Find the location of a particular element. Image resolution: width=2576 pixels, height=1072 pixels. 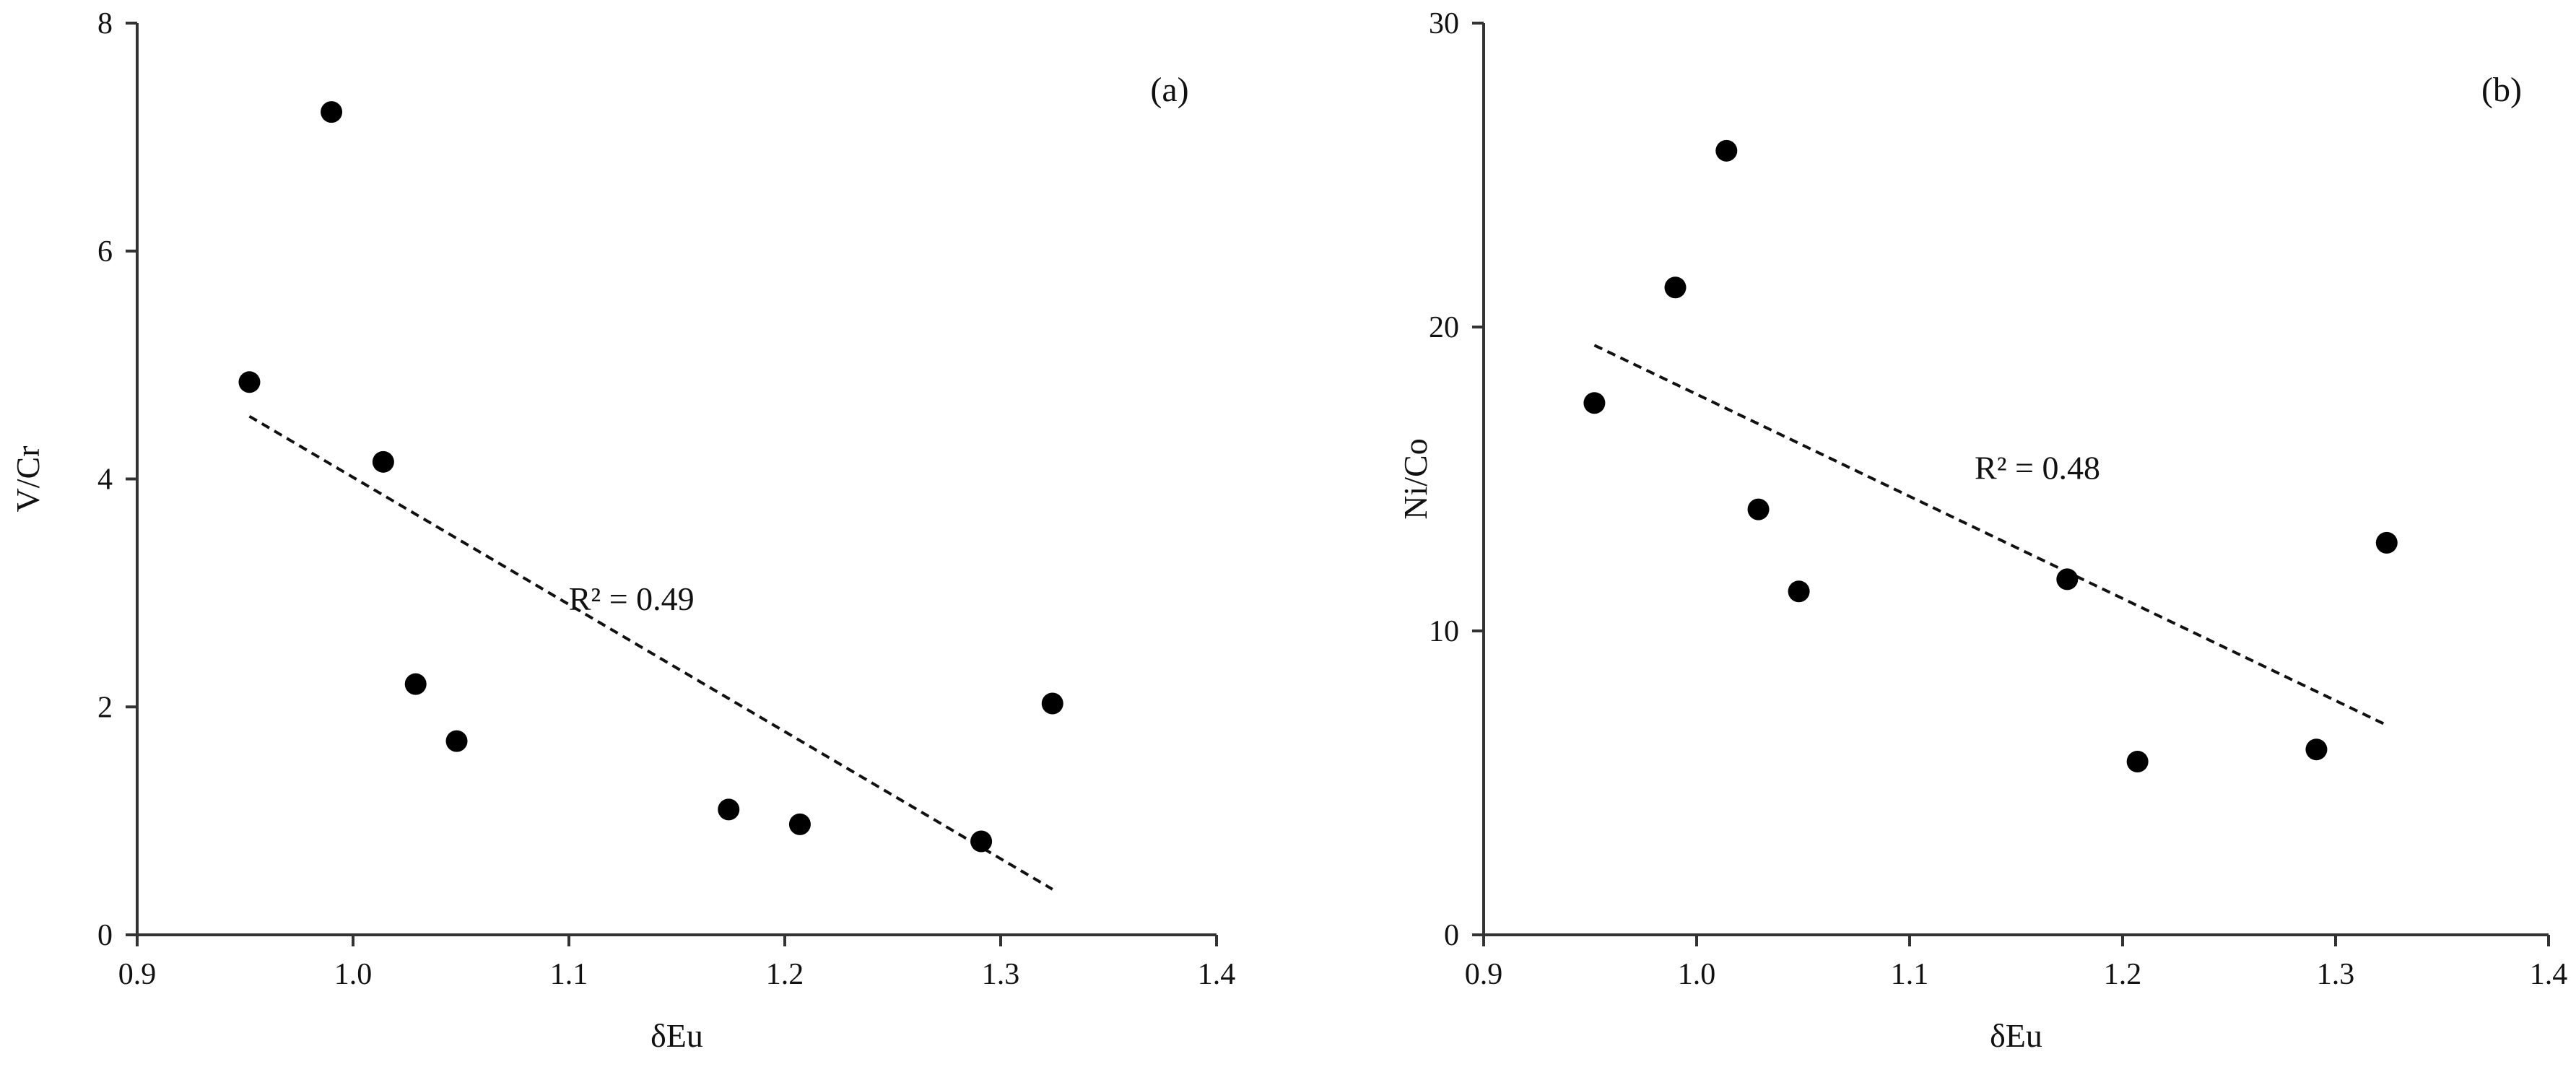

r-squared-label: R² = 0.49 is located at coordinates (632, 598).